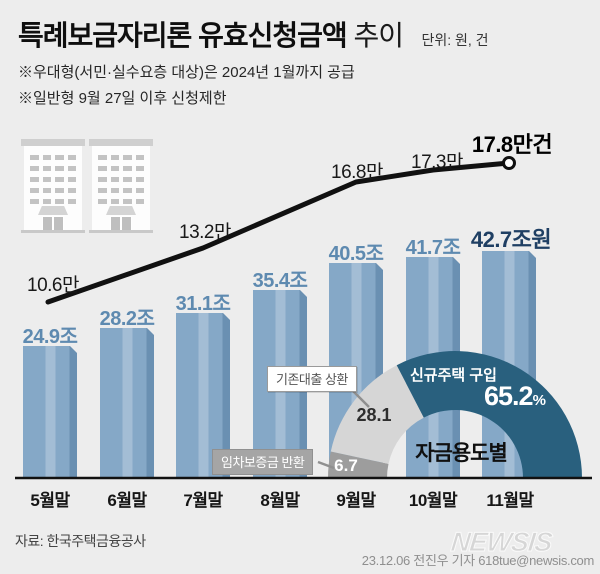  I want to click on bar-value-label: 35.4조, so click(280, 281).